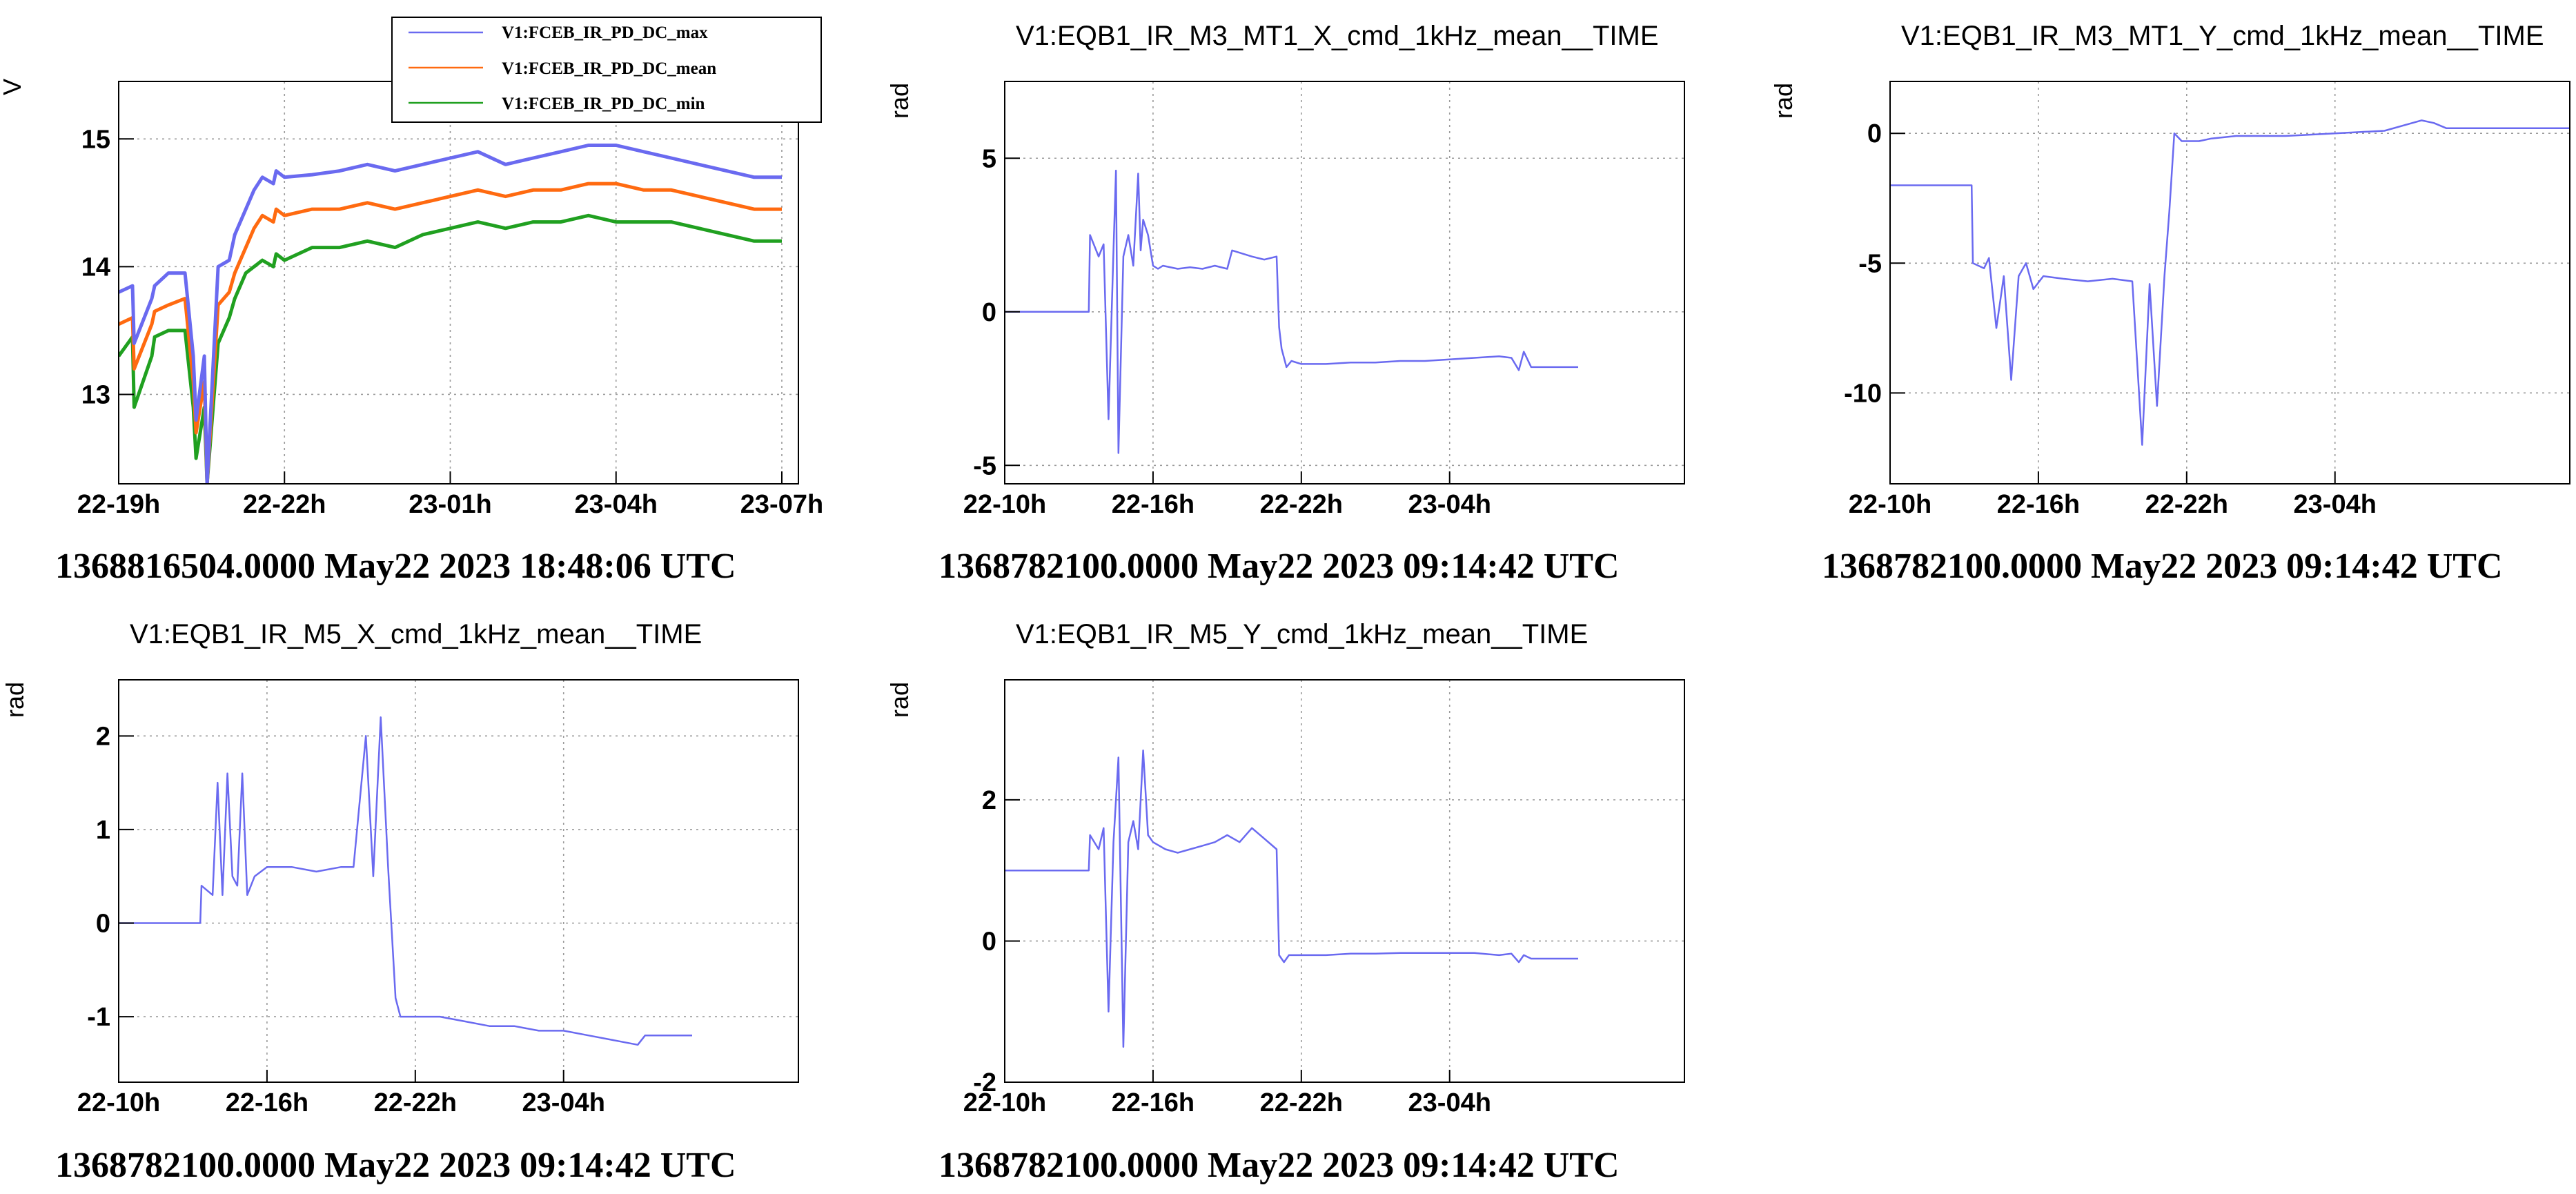 This screenshot has height=1194, width=2576. I want to click on panel-5-title: V1:EQB1_IR_M5_Y_cmd_1kHz_mean__TIME, so click(1302, 634).